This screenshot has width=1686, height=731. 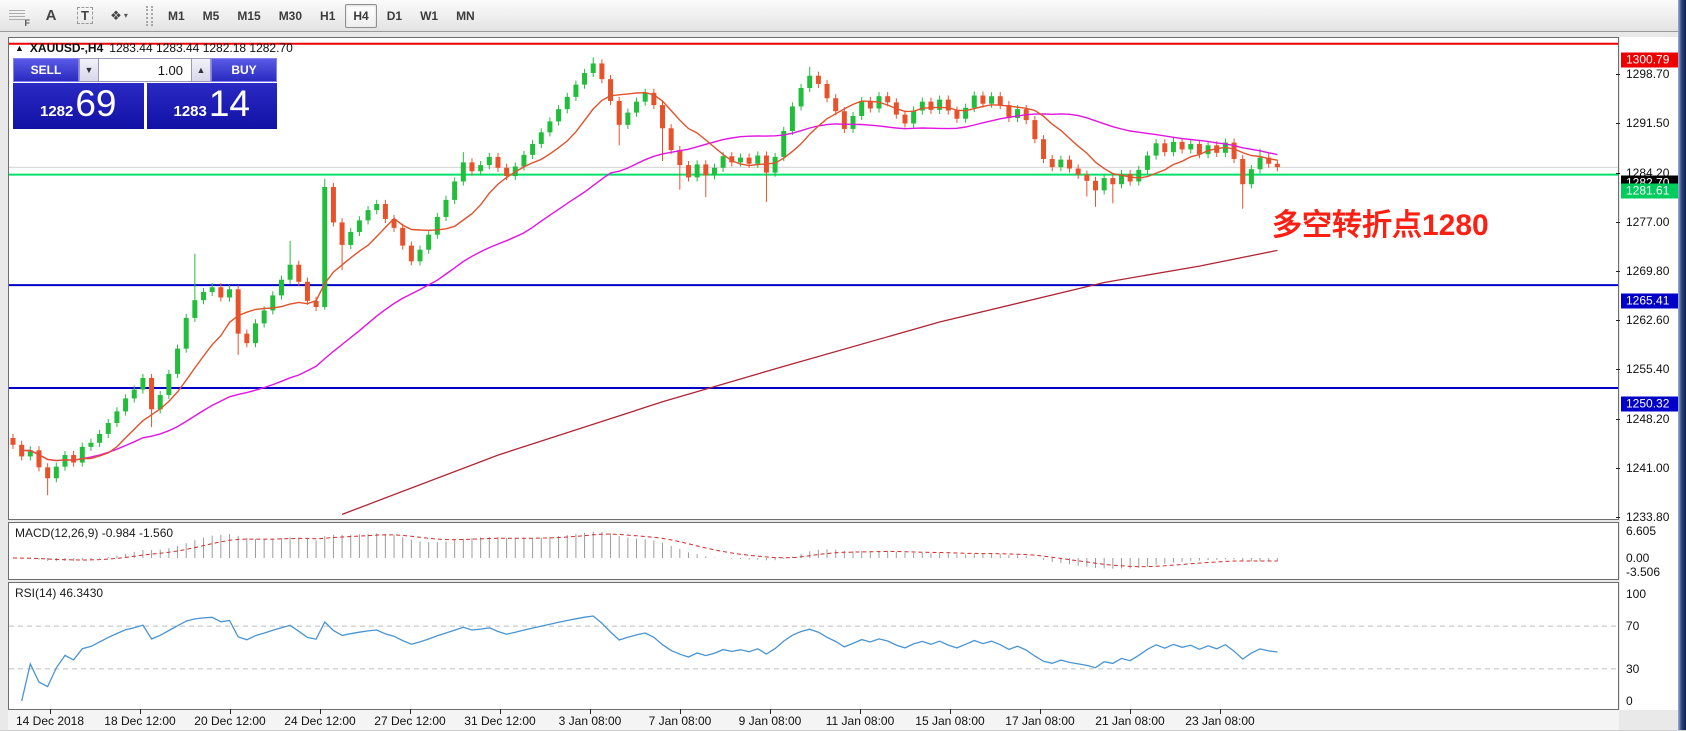 What do you see at coordinates (229, 103) in the screenshot?
I see `buy-price-big: 14` at bounding box center [229, 103].